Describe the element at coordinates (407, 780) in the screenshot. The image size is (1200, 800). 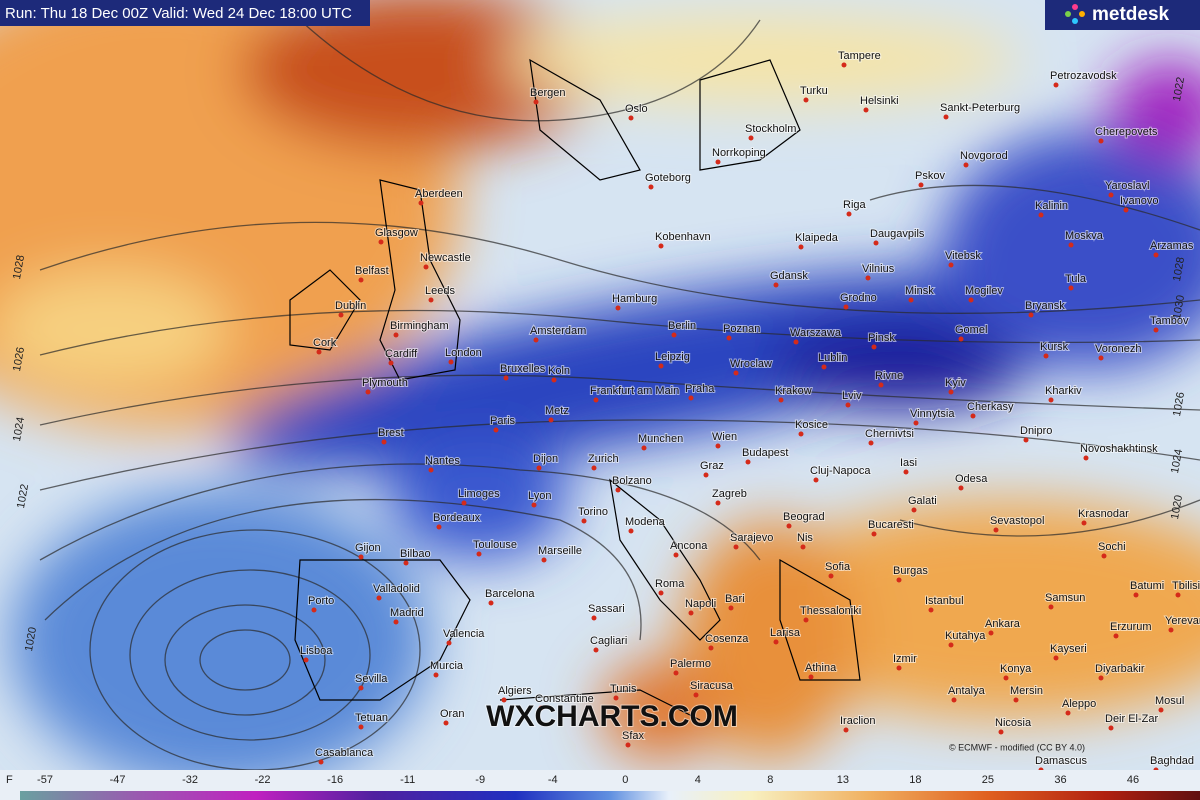
I see `legend-tick-label: -11` at that location.